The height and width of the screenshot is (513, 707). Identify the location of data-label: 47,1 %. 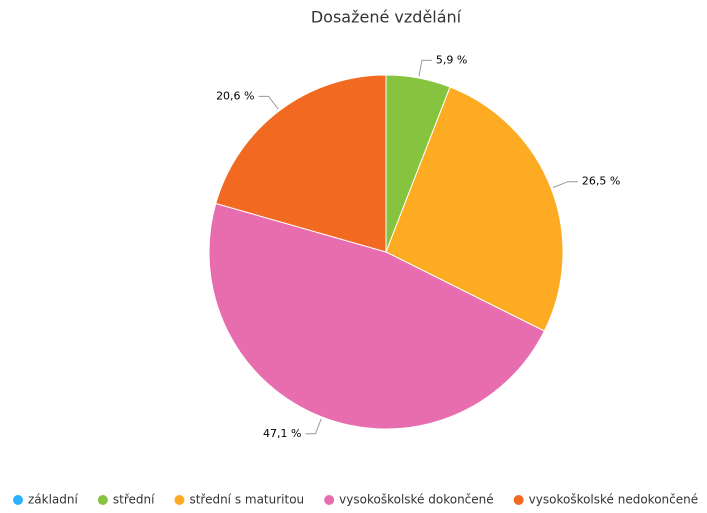
(282, 433).